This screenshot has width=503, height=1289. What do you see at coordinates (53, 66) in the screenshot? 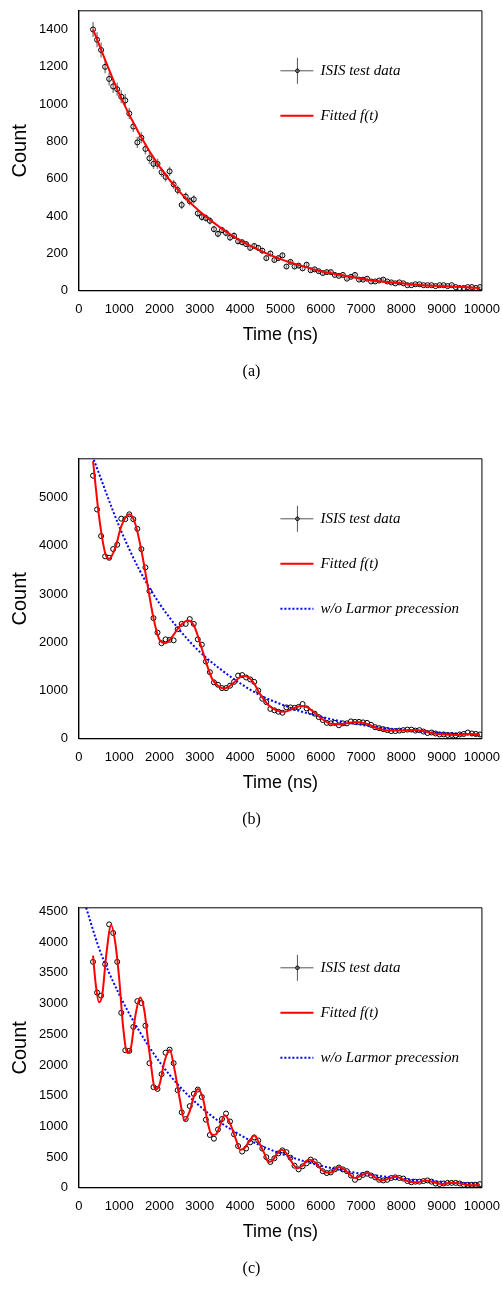
I see `y-tick-label: 1200` at bounding box center [53, 66].